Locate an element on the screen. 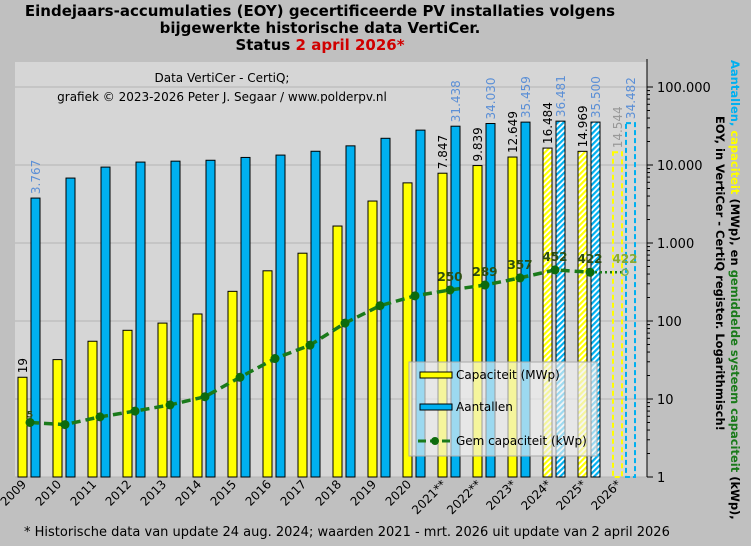 The image size is (751, 546). x-tick-label: 2016 is located at coordinates (258, 492).